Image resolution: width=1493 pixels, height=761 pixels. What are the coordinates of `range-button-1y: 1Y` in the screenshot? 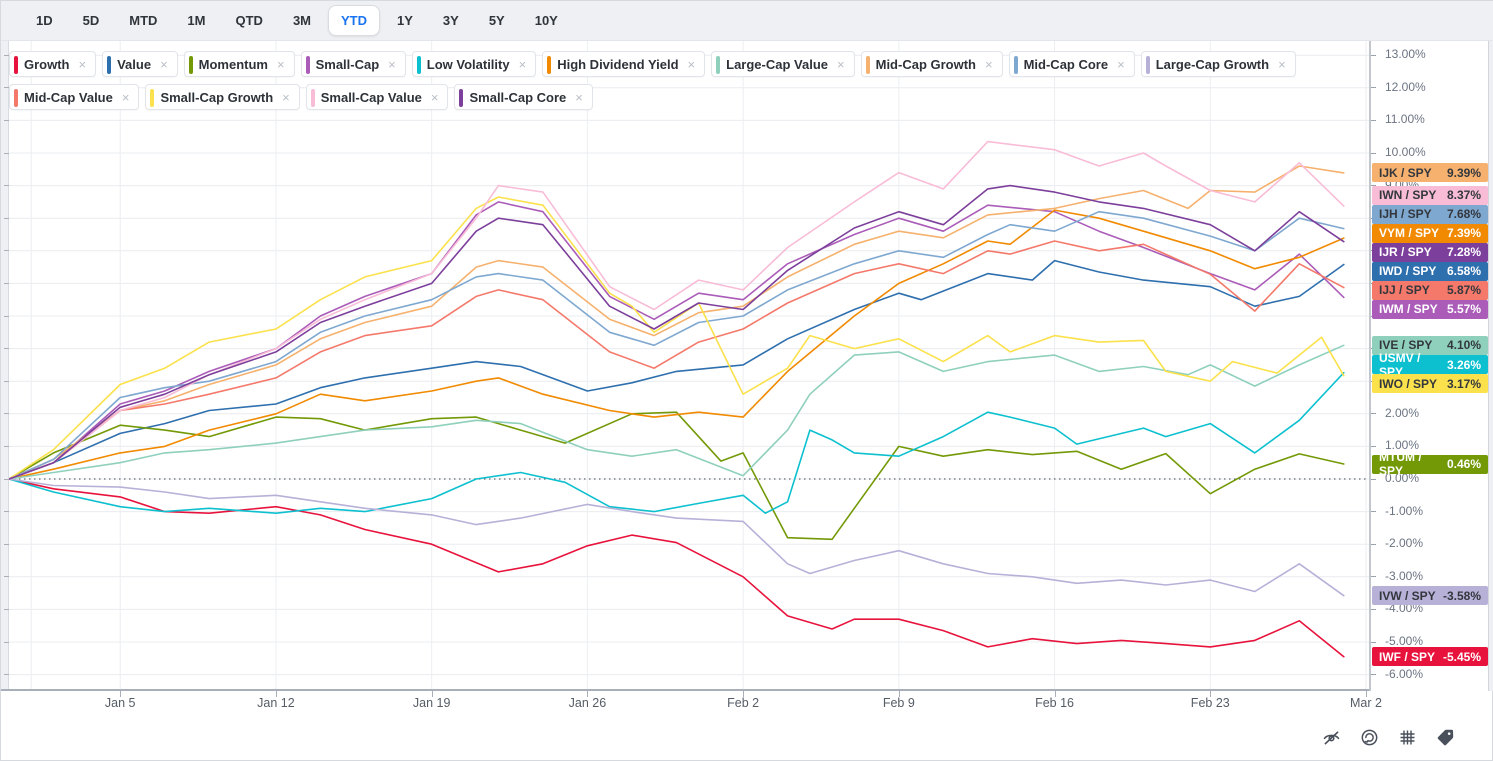 It's located at (405, 20).